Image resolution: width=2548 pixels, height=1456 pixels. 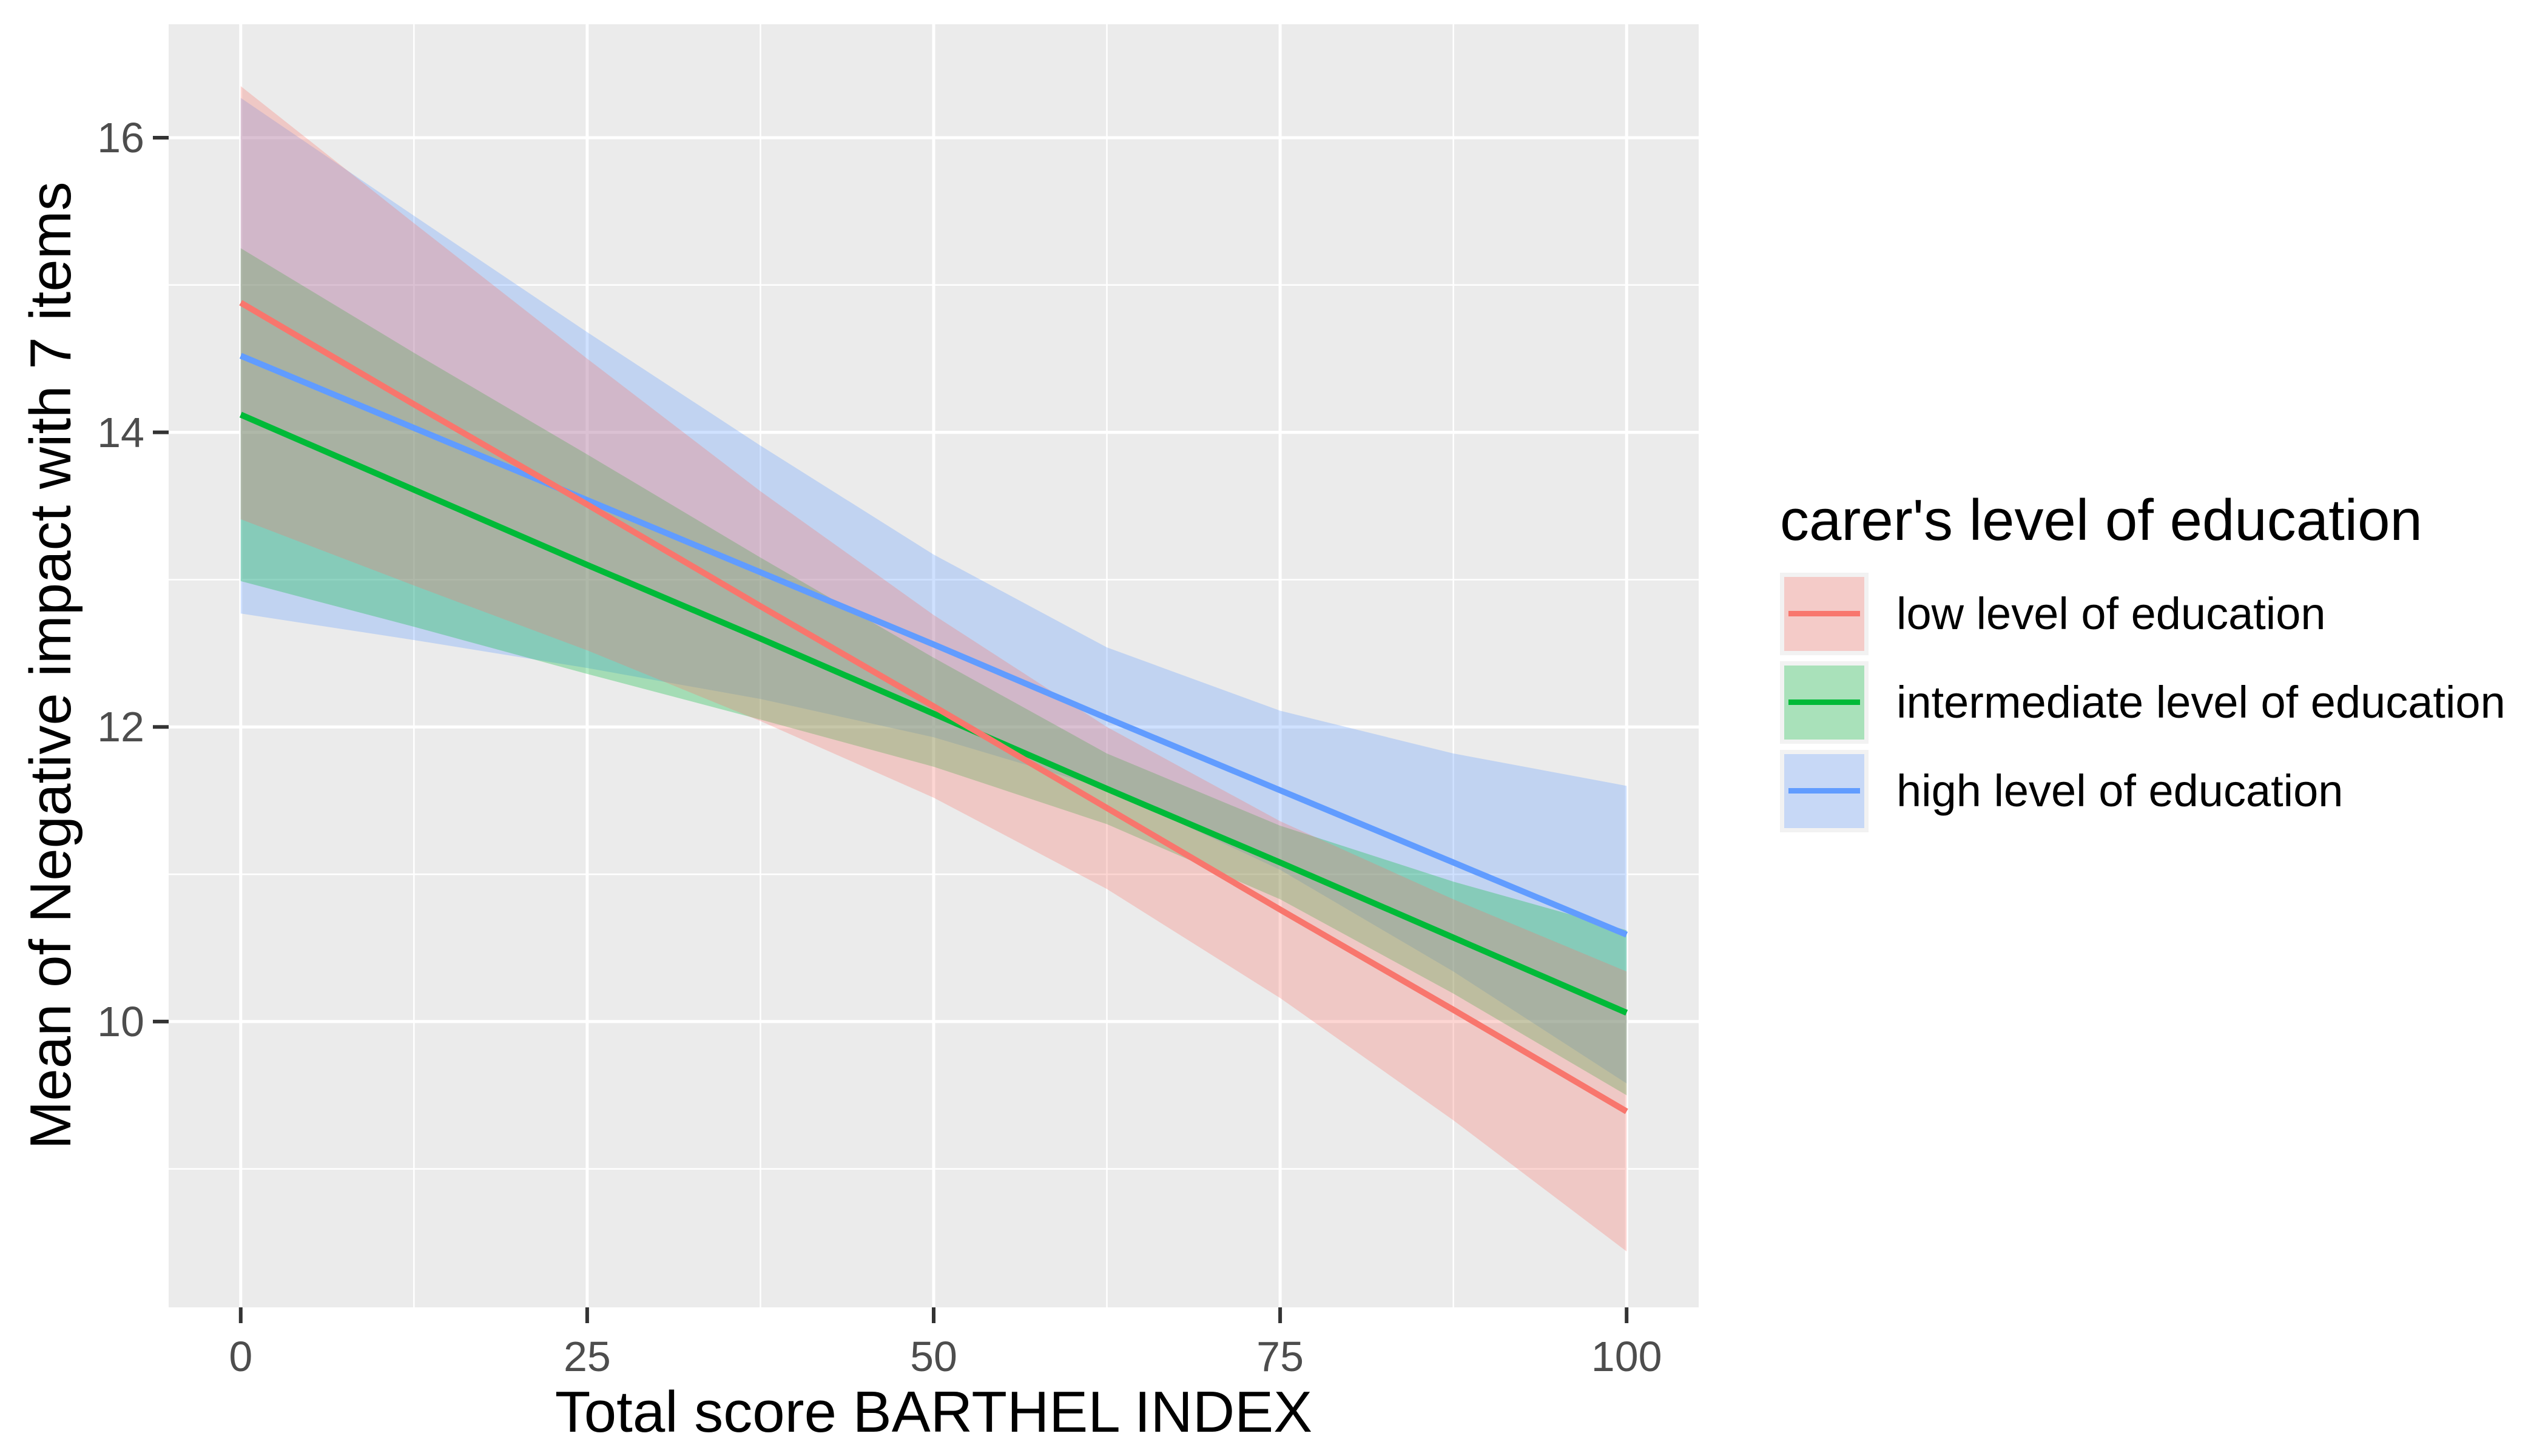 I want to click on legend-item-high: high level of education, so click(x=2164, y=791).